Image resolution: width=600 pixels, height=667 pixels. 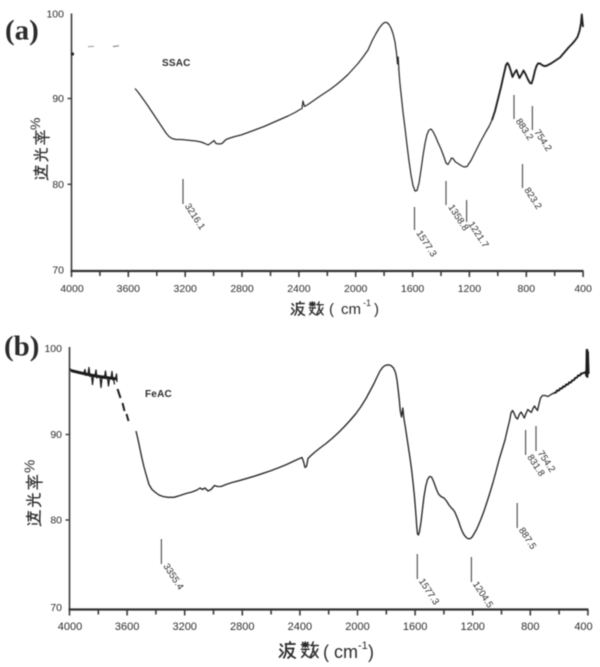 What do you see at coordinates (527, 539) in the screenshot?
I see `svg-text: 887.5` at bounding box center [527, 539].